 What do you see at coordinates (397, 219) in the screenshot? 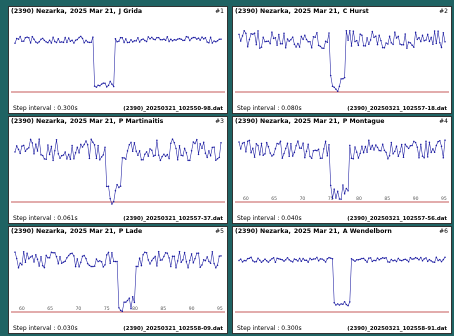
I see `data-filename: (2390)_20250321_102557-56.dat` at bounding box center [397, 219].